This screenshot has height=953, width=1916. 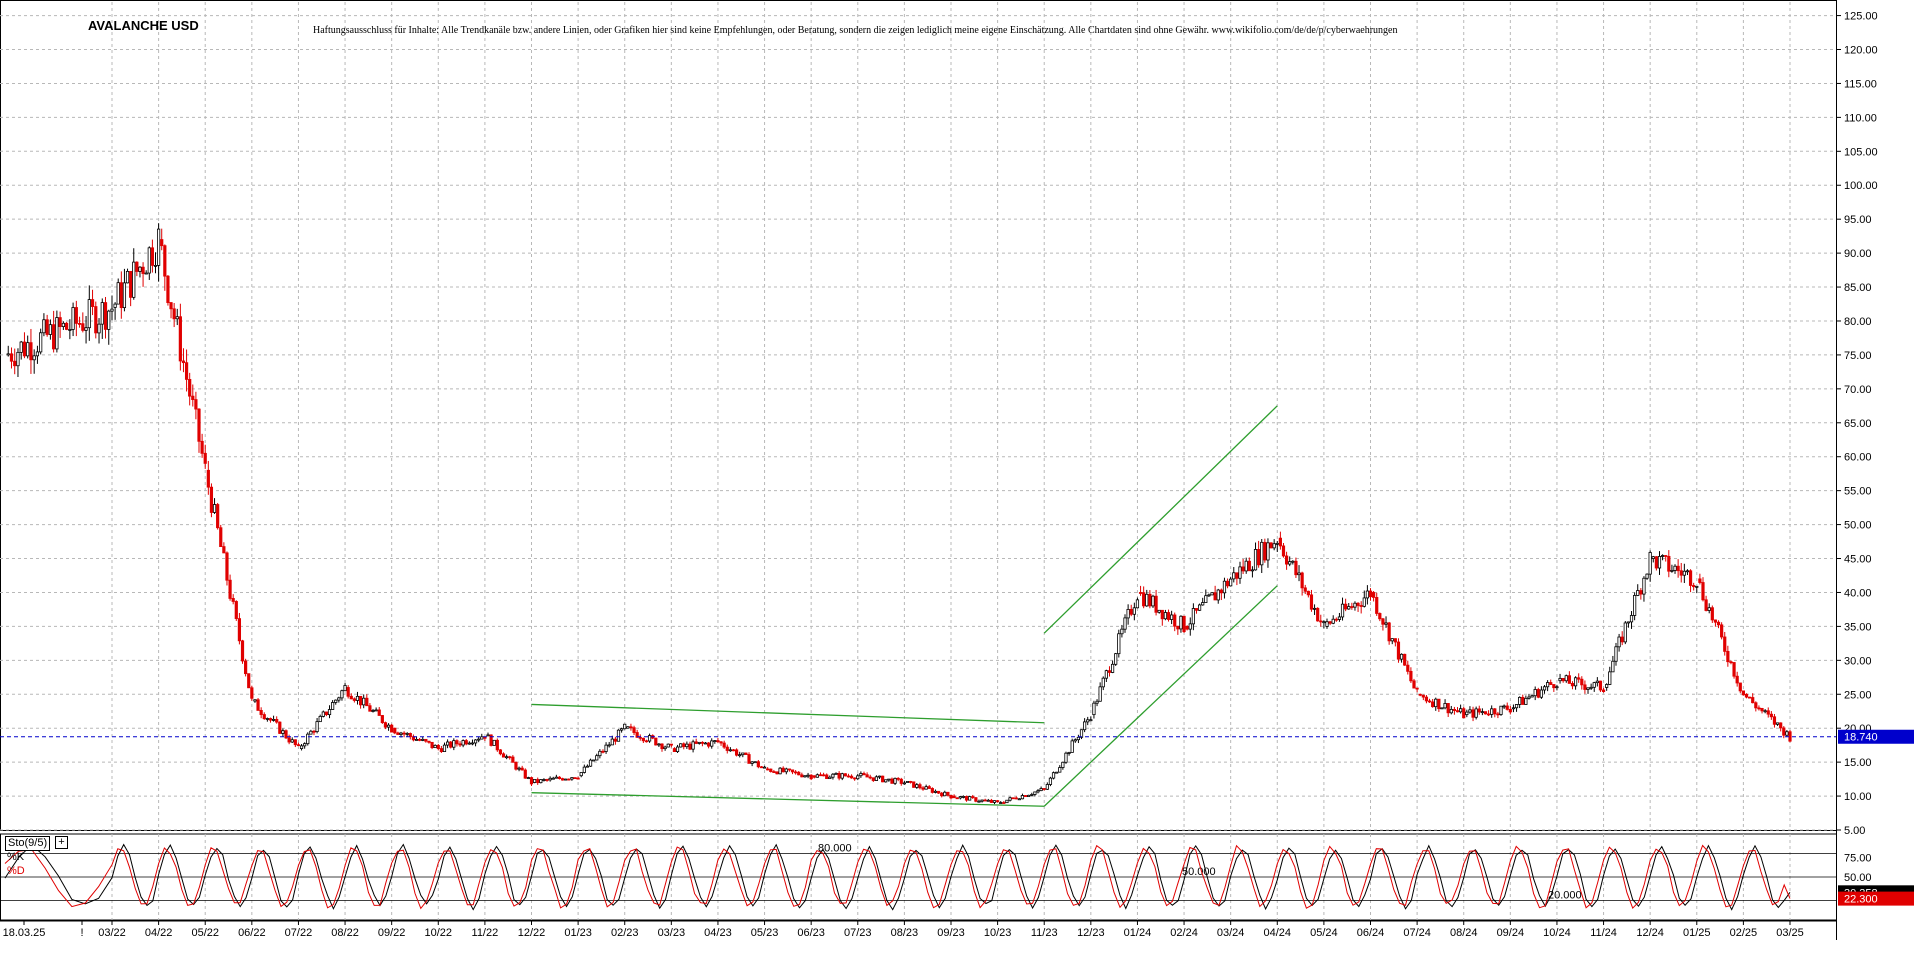 What do you see at coordinates (1160, 696) in the screenshot?
I see `trendline-rise-lower` at bounding box center [1160, 696].